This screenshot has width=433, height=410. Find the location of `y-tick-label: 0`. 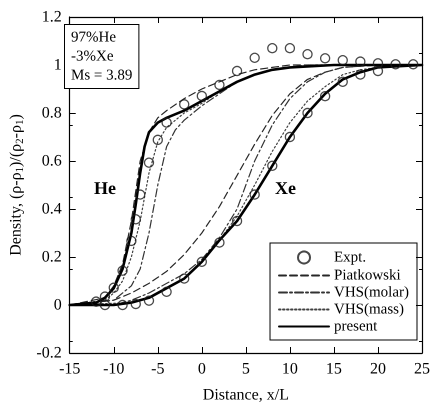

y-tick-label: 0 is located at coordinates (58, 305).